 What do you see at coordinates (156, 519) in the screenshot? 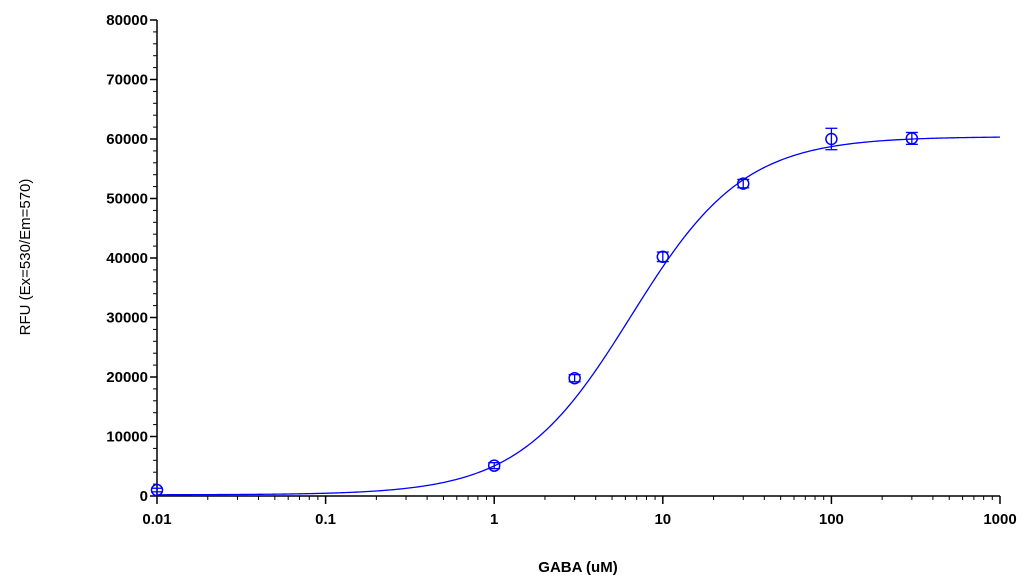
I see `x-tick-label: 0.01` at bounding box center [156, 519].